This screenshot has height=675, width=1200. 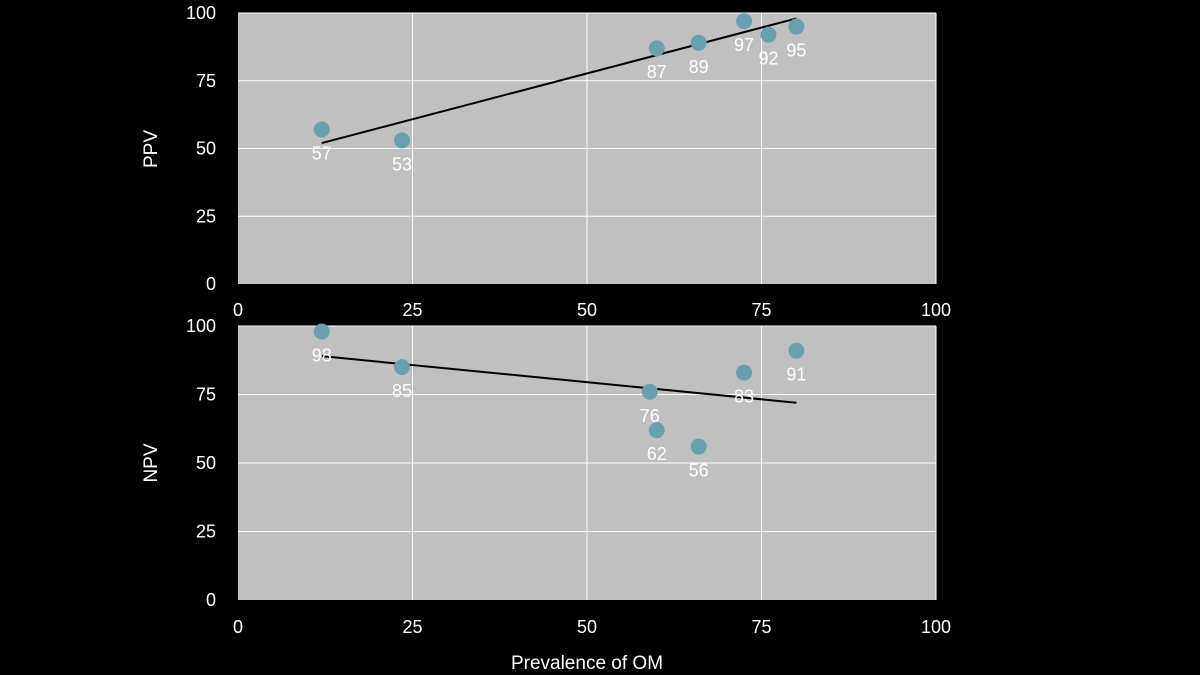 I want to click on npv-y-tick-label: 100, so click(x=201, y=326).